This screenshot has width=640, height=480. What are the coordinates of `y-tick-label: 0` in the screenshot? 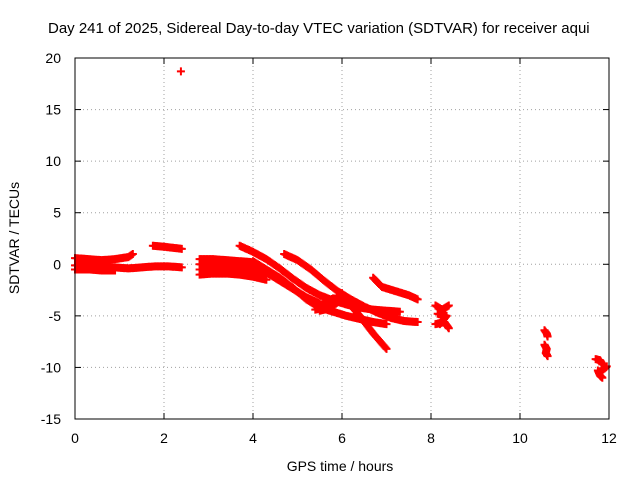 It's located at (57, 264).